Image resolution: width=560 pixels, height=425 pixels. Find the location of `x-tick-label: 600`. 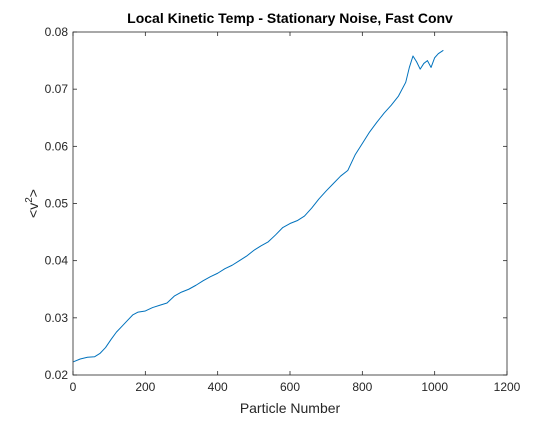

x-tick-label: 600 is located at coordinates (290, 387).